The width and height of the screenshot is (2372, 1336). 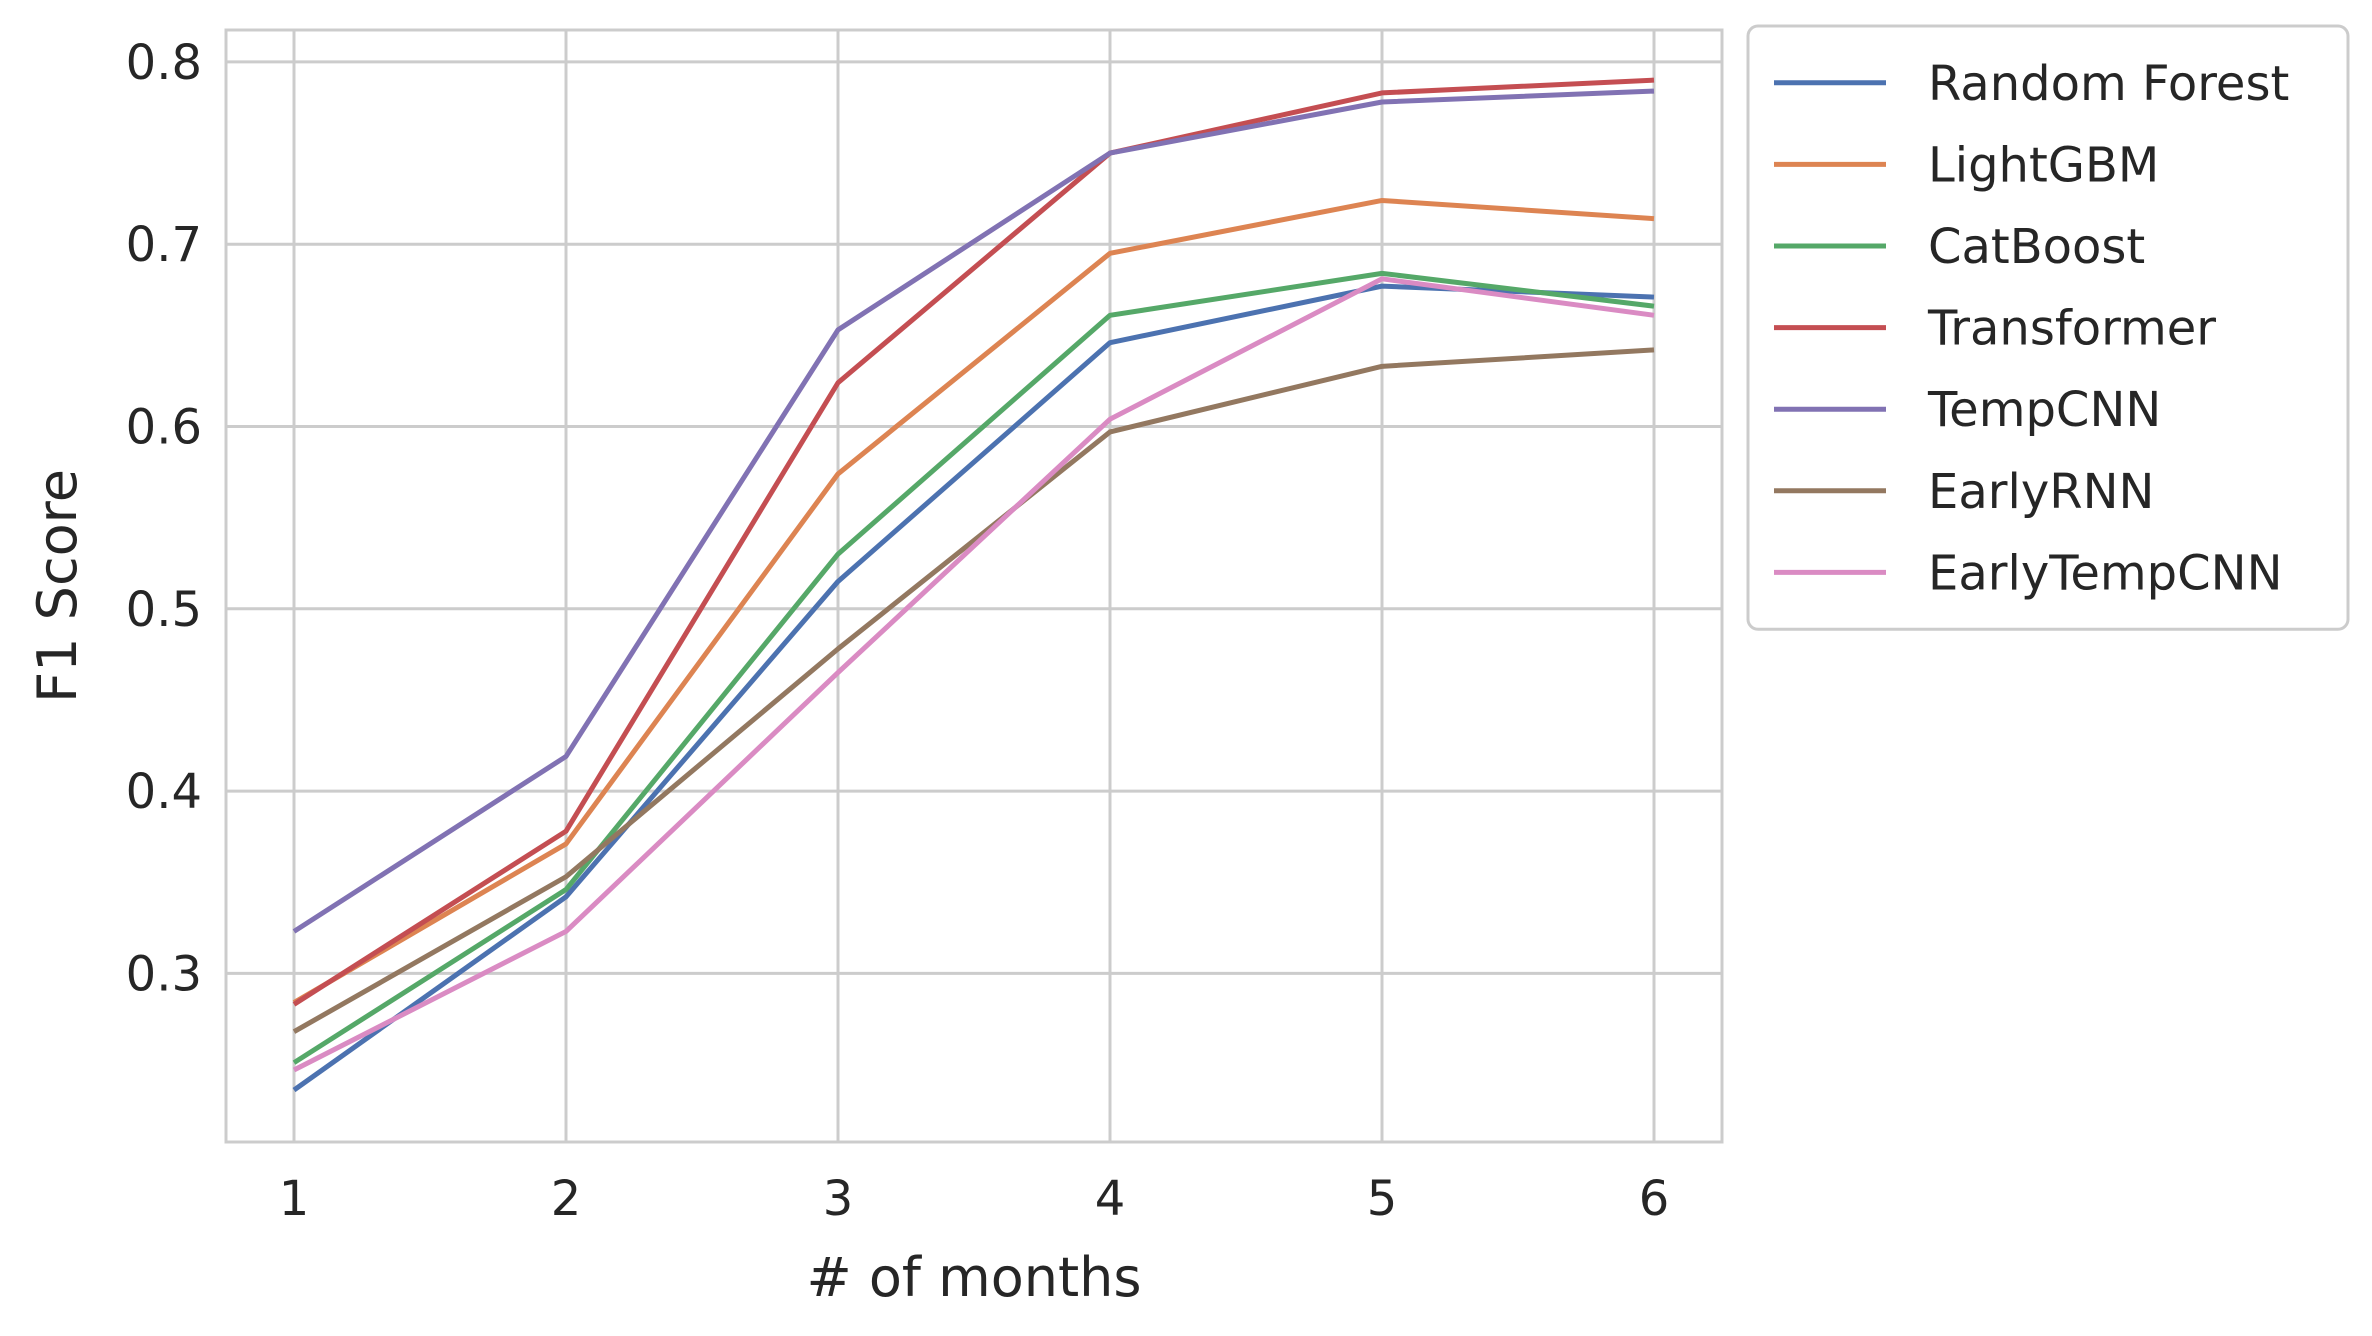 What do you see at coordinates (2044, 410) in the screenshot?
I see `legend-label: TempCNN` at bounding box center [2044, 410].